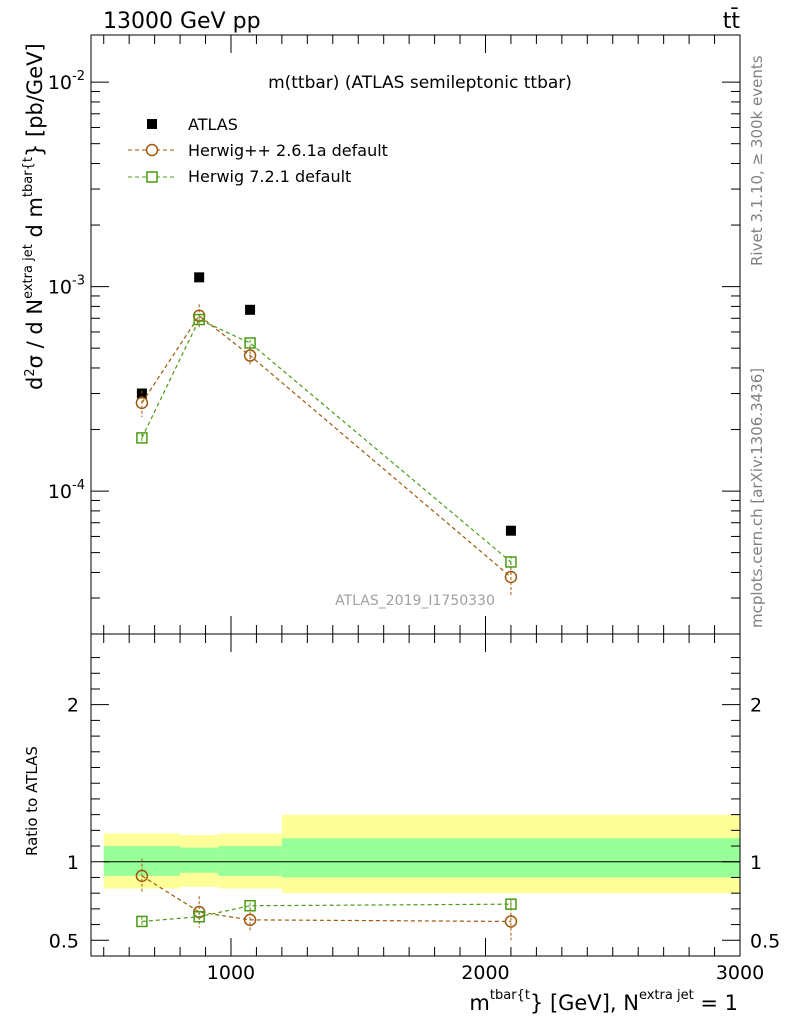 This screenshot has height=1024, width=786. I want to click on x-axis-label: mtbar{t} [GeV], Nextra jet = 1, so click(603, 1001).